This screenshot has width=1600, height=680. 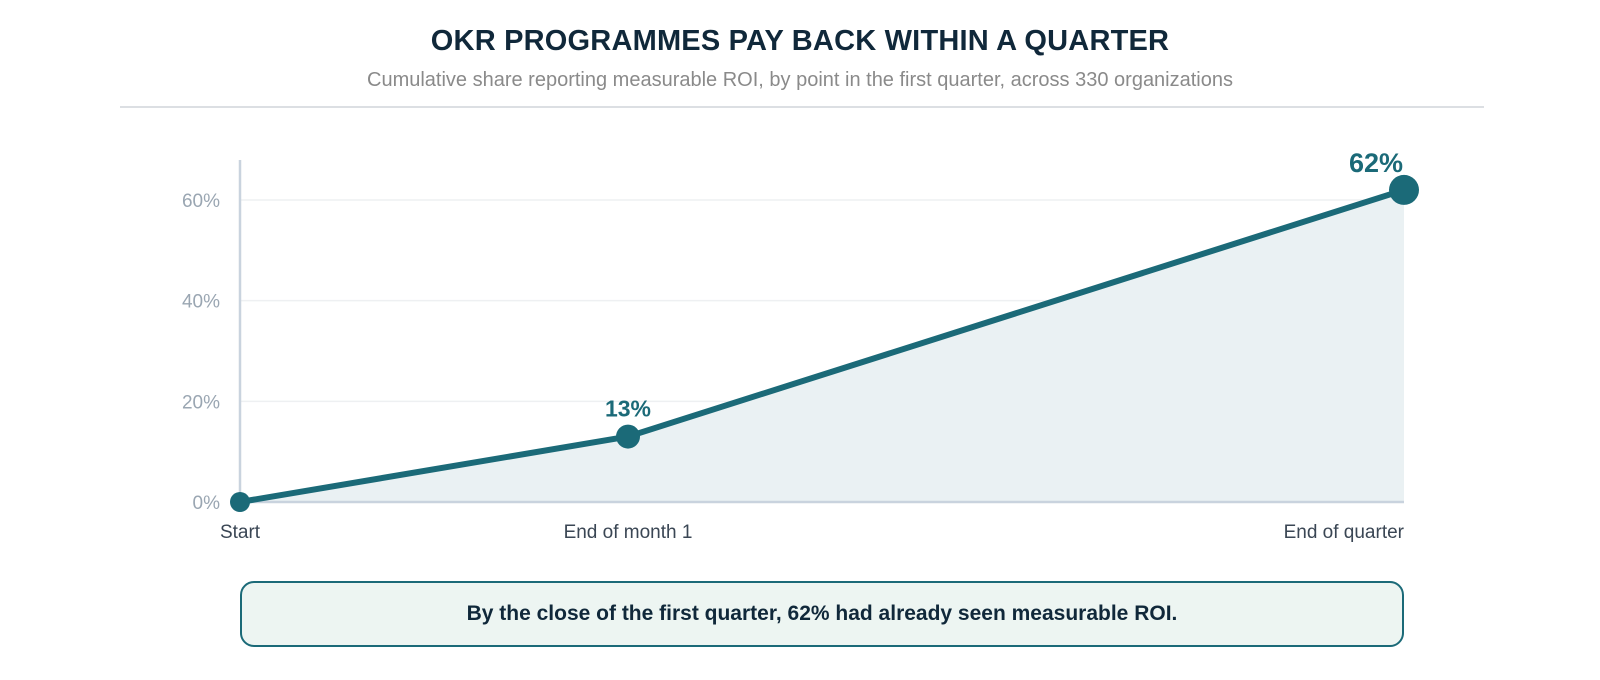 I want to click on x-tick-label: End of month 1, so click(x=628, y=532).